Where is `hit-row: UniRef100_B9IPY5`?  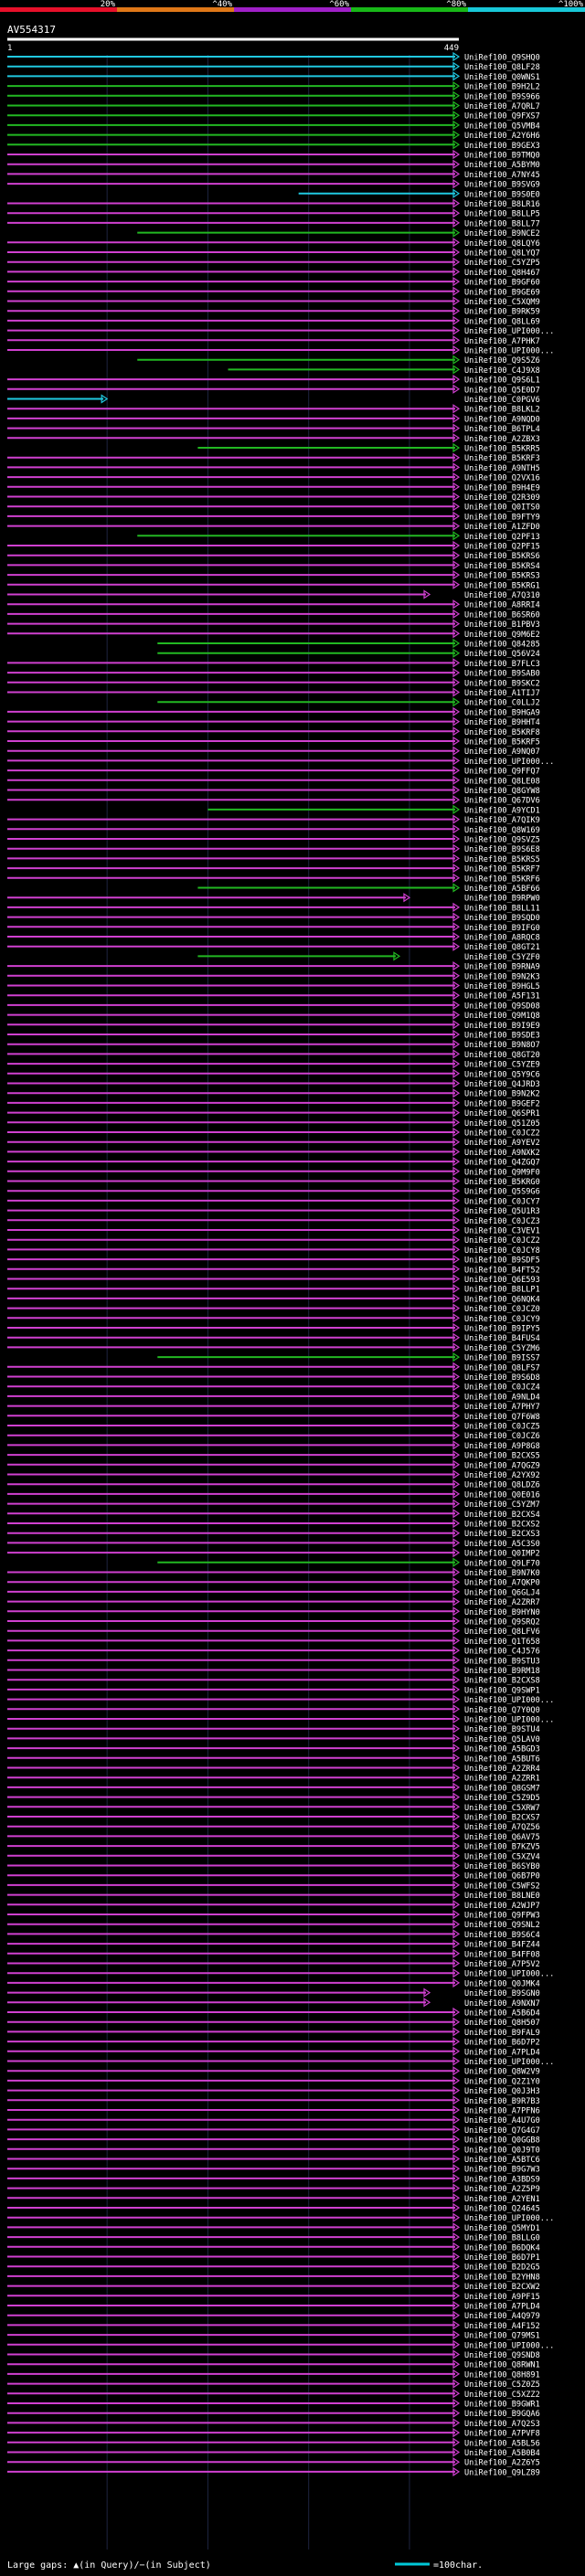
hit-row: UniRef100_B9IPY5 is located at coordinates (273, 1328).